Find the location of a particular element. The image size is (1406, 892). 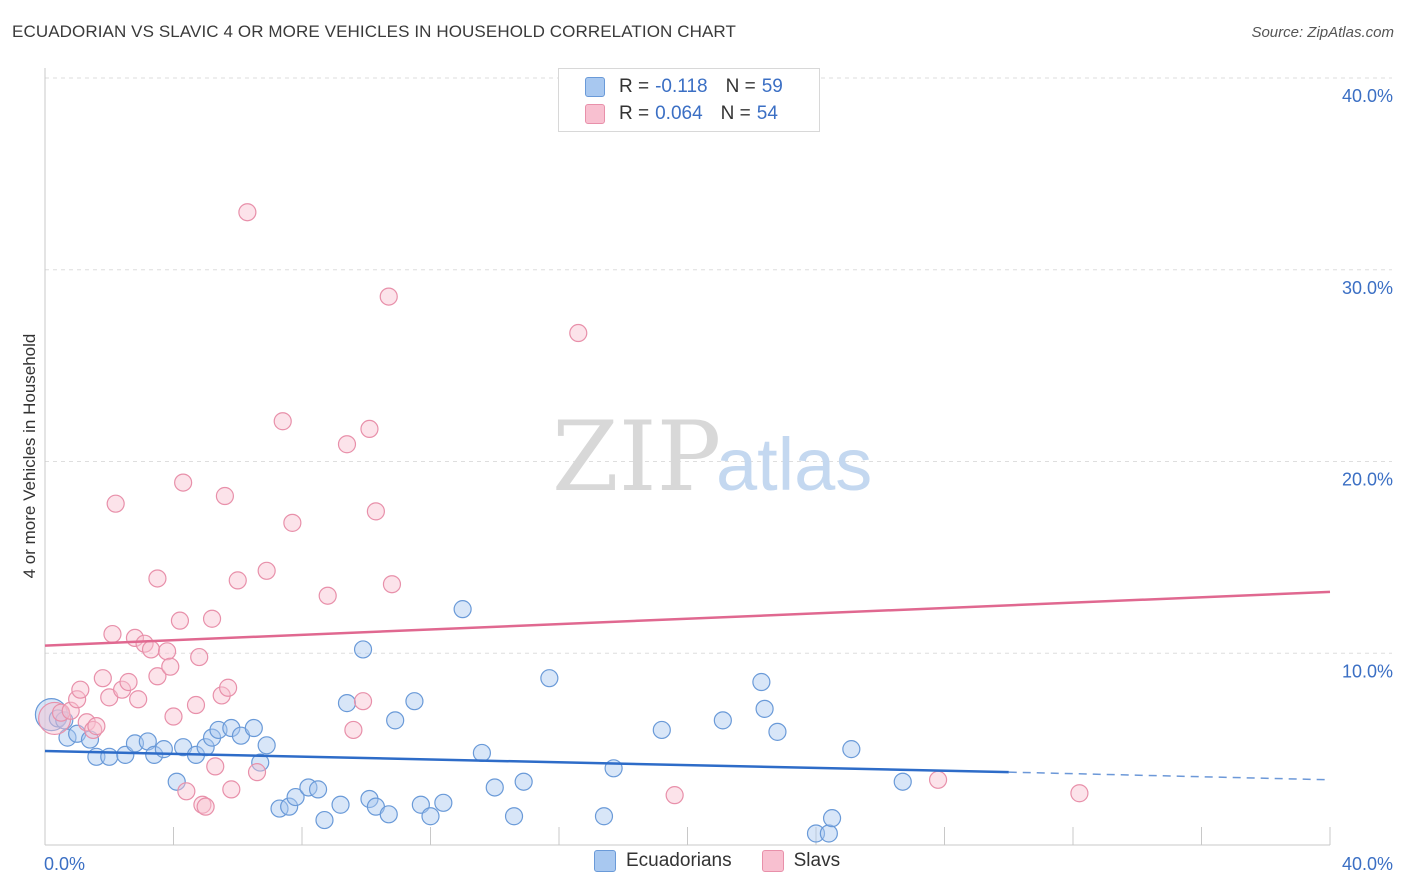

series-legend-slavs: Slavs is located at coordinates (801, 861).